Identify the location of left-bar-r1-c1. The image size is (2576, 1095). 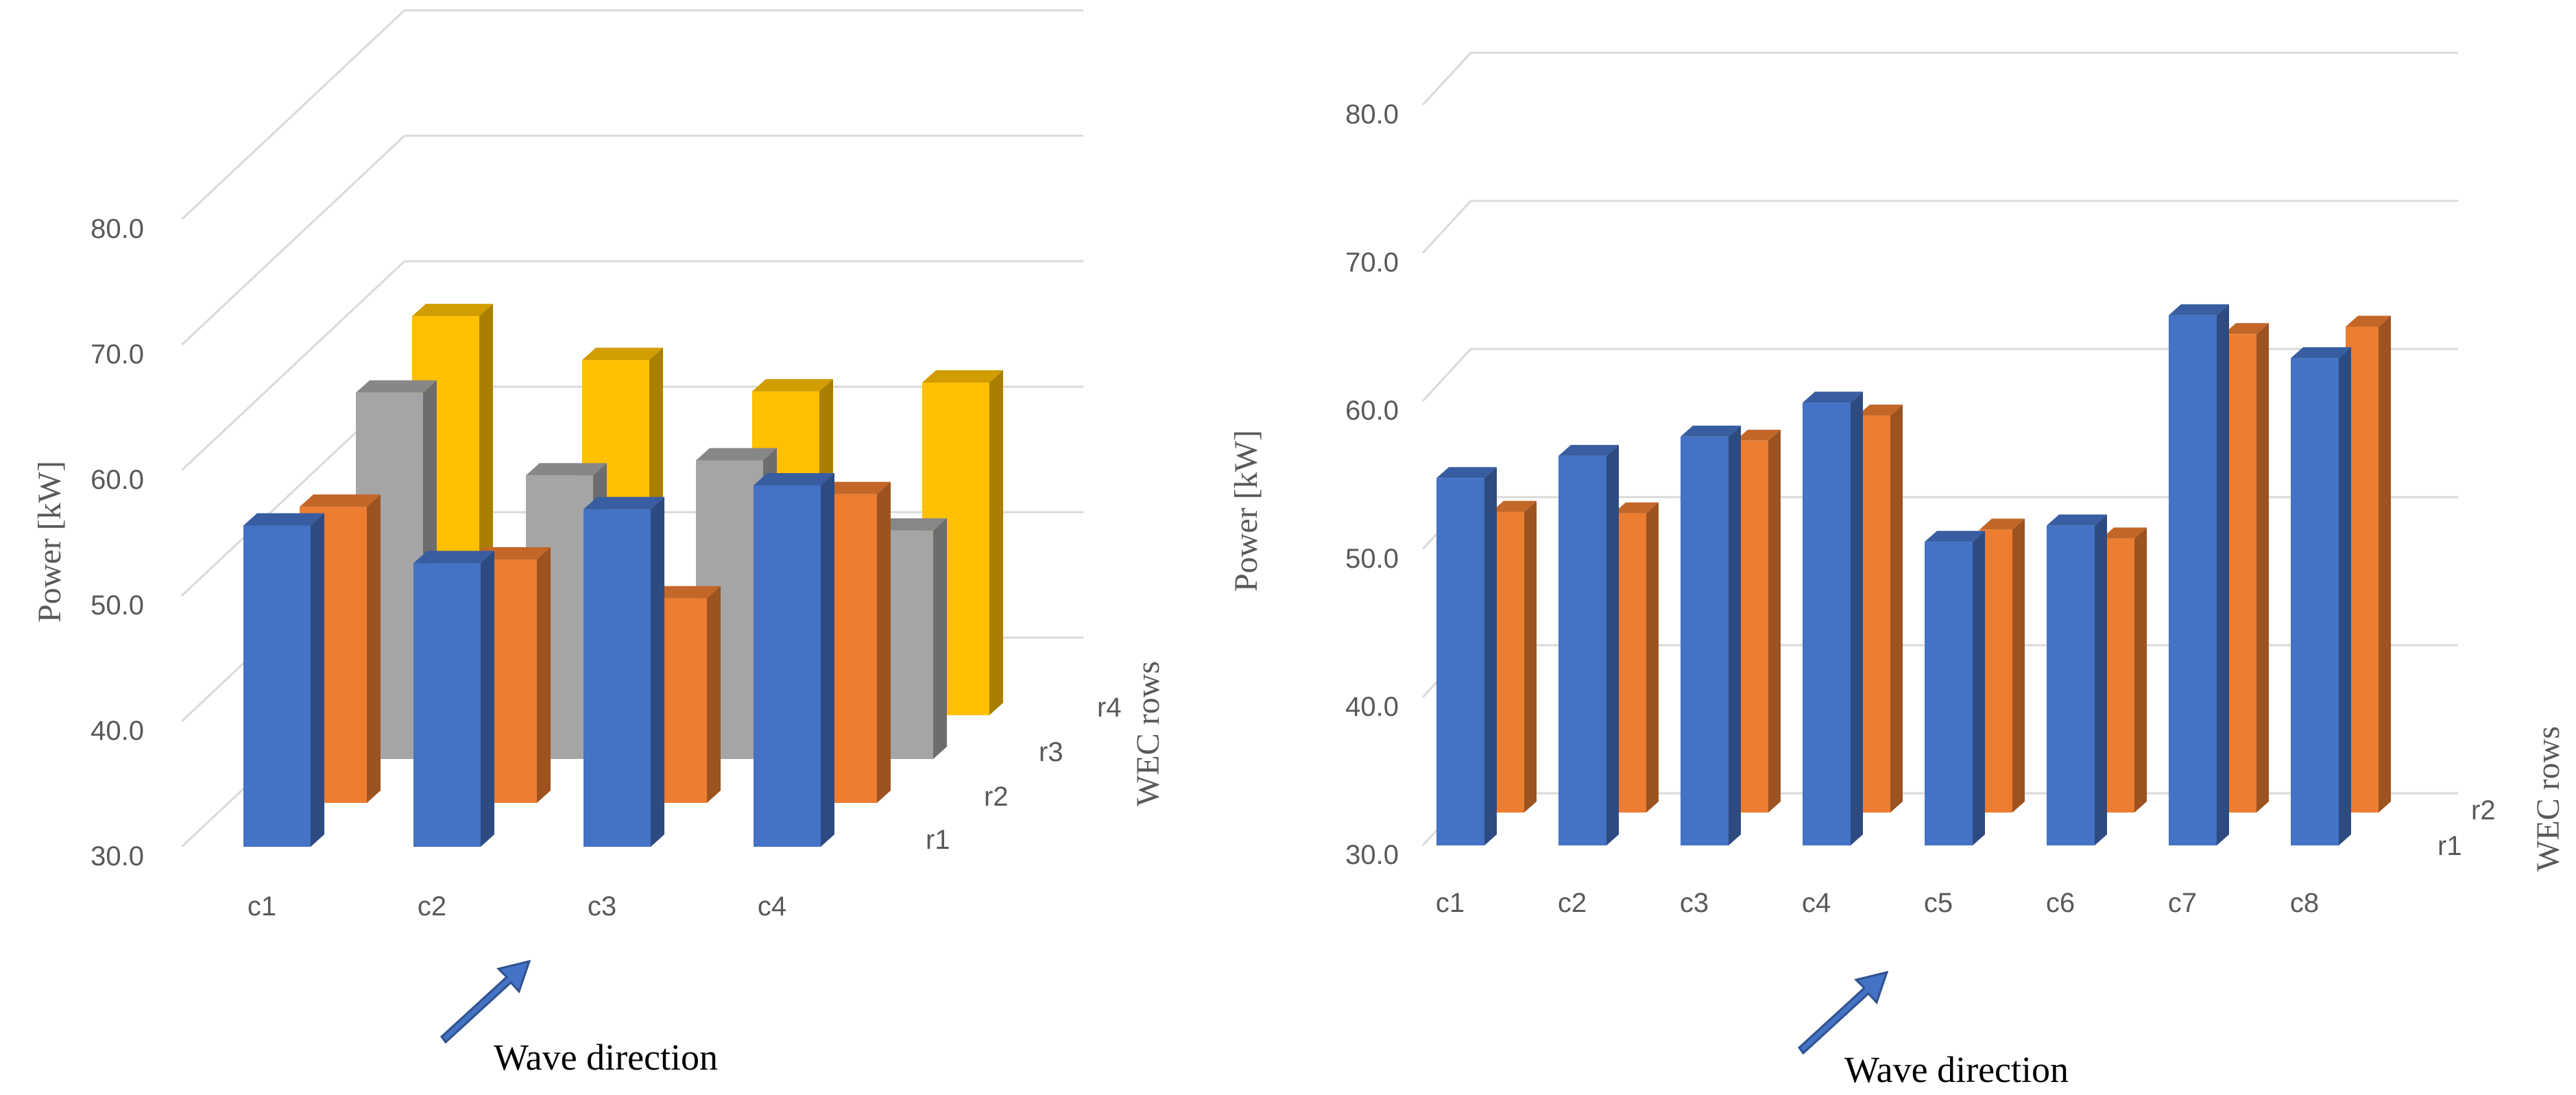
(284, 680).